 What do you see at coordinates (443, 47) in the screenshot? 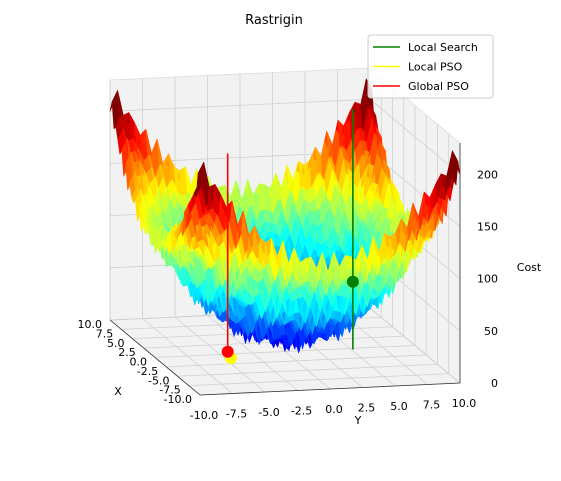
I see `legend-entry: Local Search` at bounding box center [443, 47].